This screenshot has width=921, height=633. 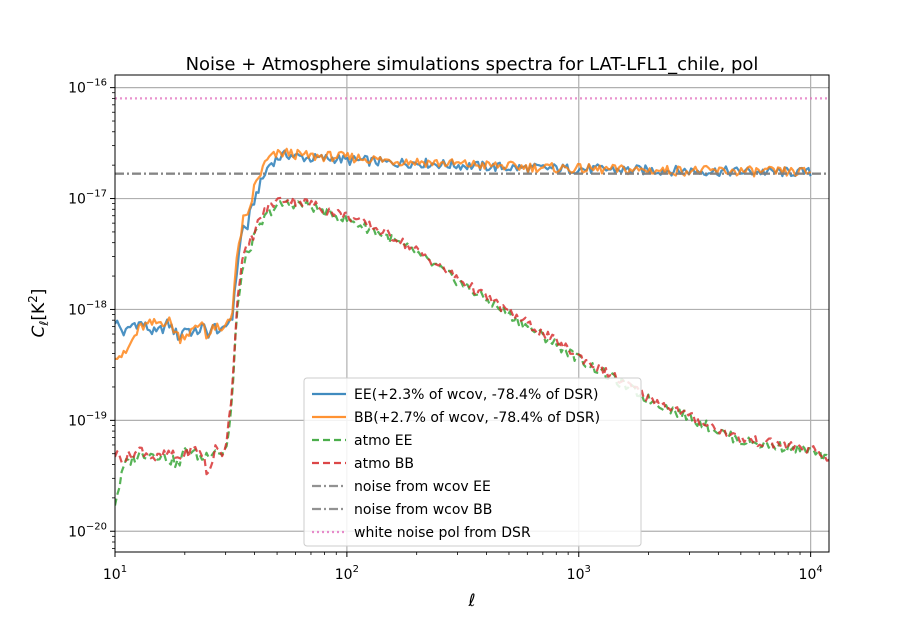 I want to click on x-tick-label: 10³, so click(x=579, y=573).